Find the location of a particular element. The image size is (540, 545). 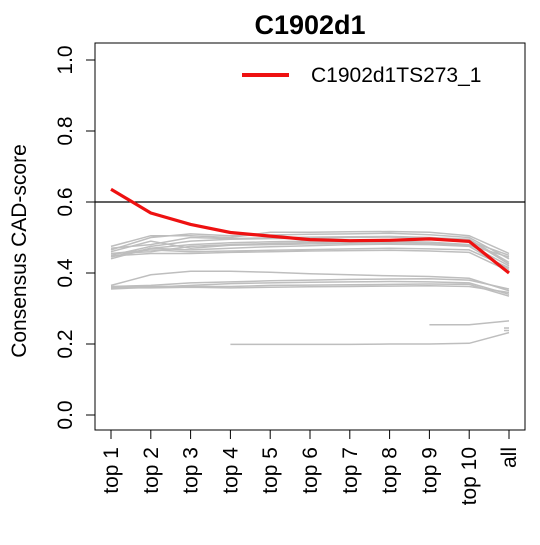

x-tick-label: top 9 is located at coordinates (429, 470).